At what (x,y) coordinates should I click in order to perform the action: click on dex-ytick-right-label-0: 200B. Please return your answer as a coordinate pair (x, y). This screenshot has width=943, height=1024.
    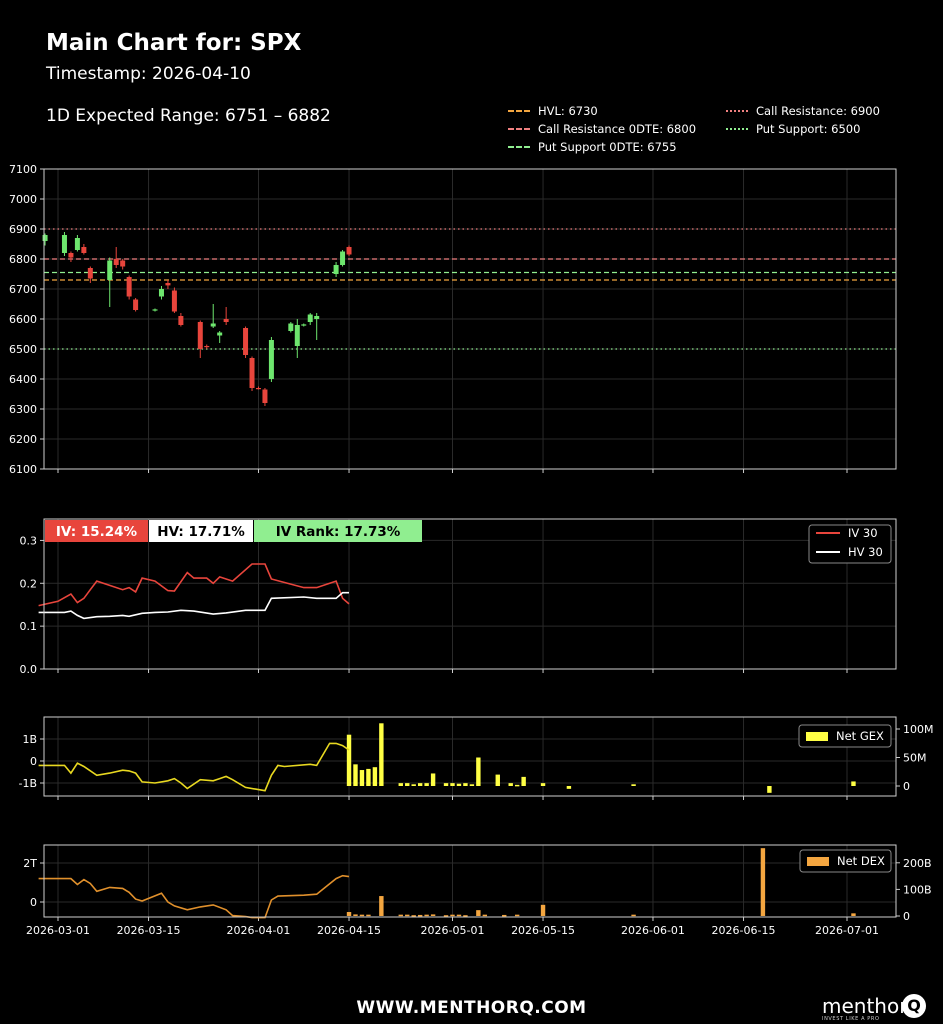
    Looking at the image, I should click on (917, 863).